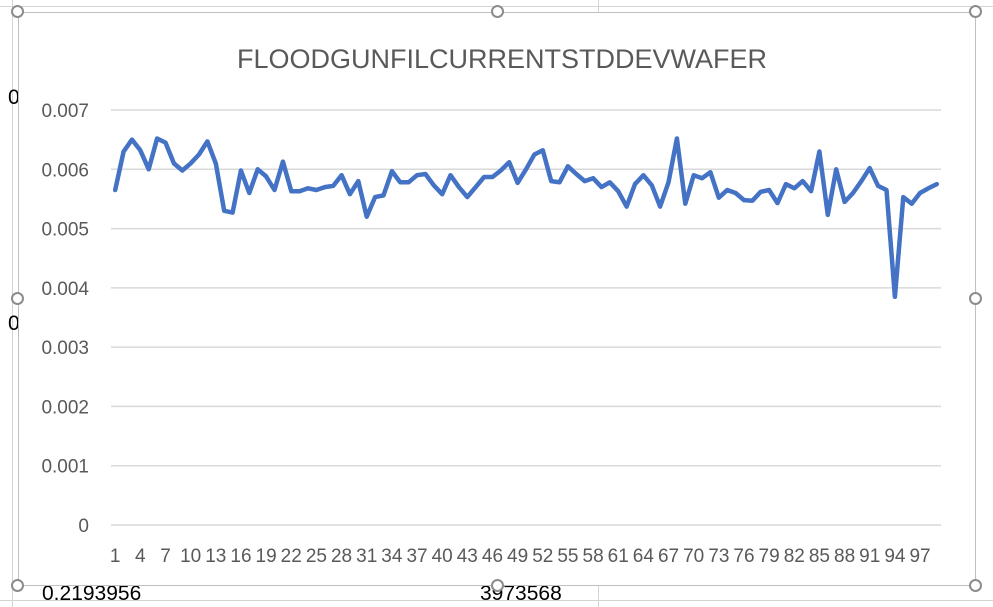 The image size is (993, 607). What do you see at coordinates (618, 556) in the screenshot?
I see `x-tick-label: 61` at bounding box center [618, 556].